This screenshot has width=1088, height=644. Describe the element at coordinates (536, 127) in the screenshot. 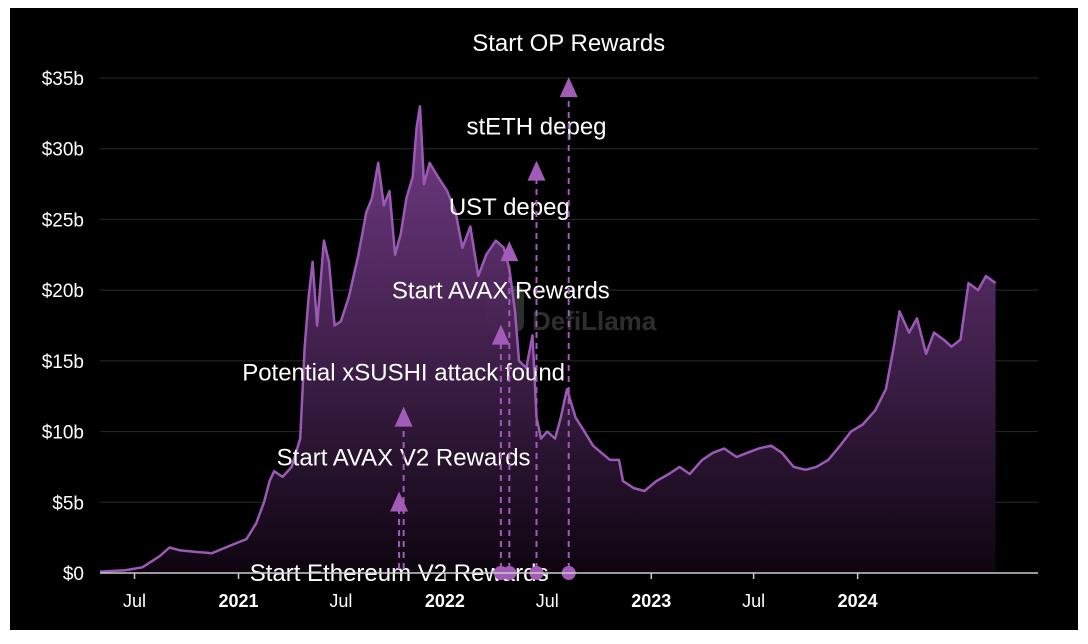

I see `annotation-label: stETH depeg` at that location.